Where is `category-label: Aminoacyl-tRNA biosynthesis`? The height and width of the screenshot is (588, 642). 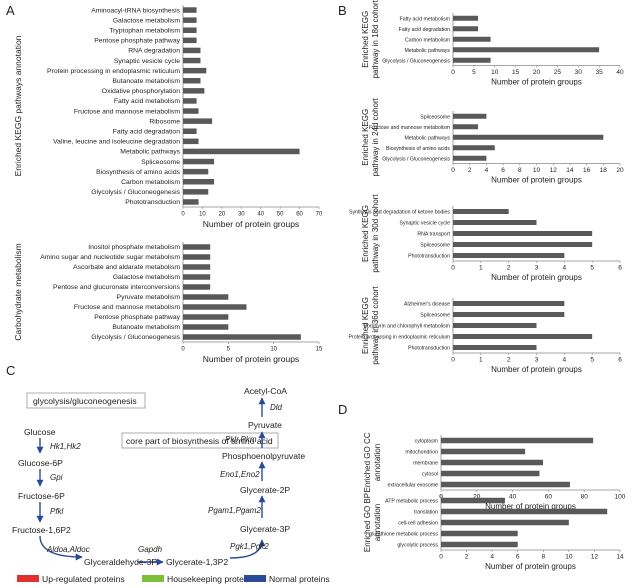 category-label: Aminoacyl-tRNA biosynthesis is located at coordinates (135, 10).